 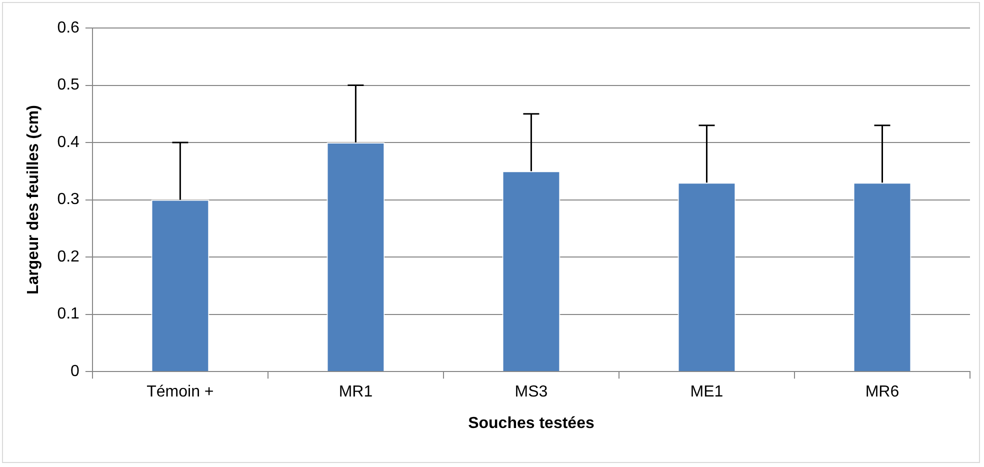 What do you see at coordinates (68, 314) in the screenshot?
I see `y-tick-label: 0.1` at bounding box center [68, 314].